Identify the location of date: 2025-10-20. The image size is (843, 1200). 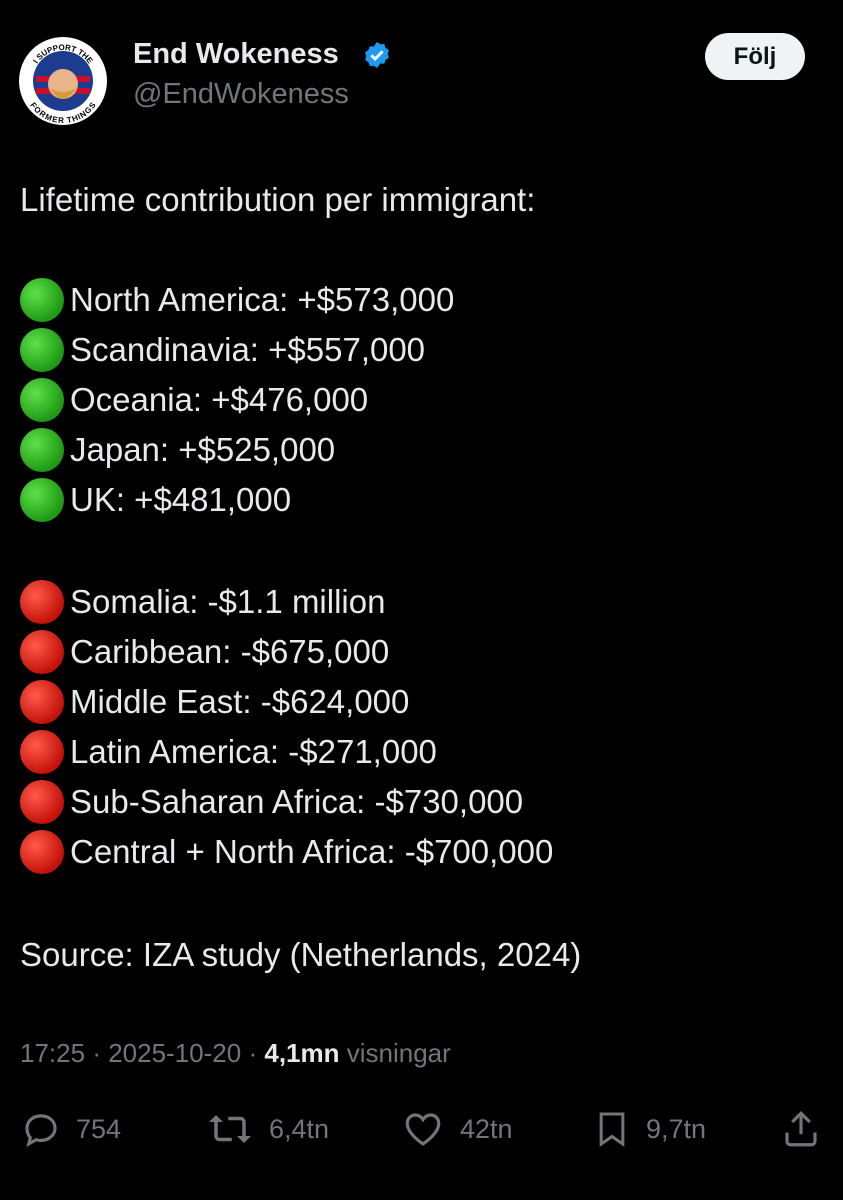
(175, 1053).